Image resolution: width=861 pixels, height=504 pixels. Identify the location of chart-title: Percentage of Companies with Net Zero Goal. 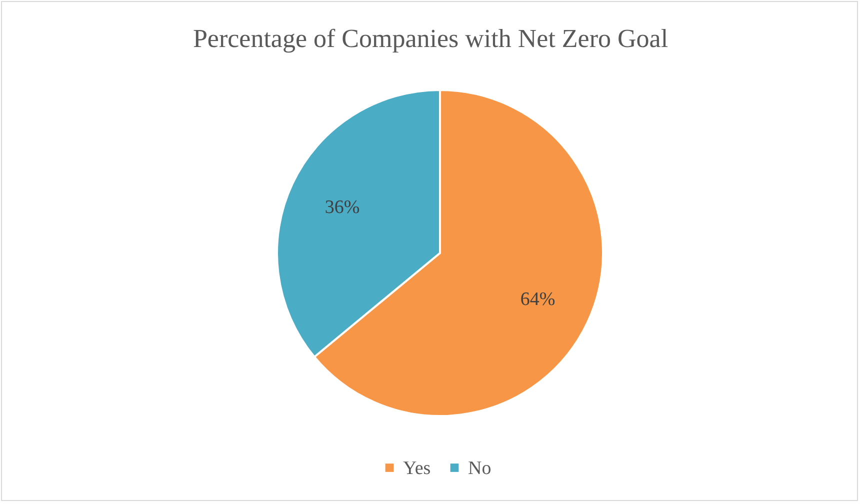
(430, 38).